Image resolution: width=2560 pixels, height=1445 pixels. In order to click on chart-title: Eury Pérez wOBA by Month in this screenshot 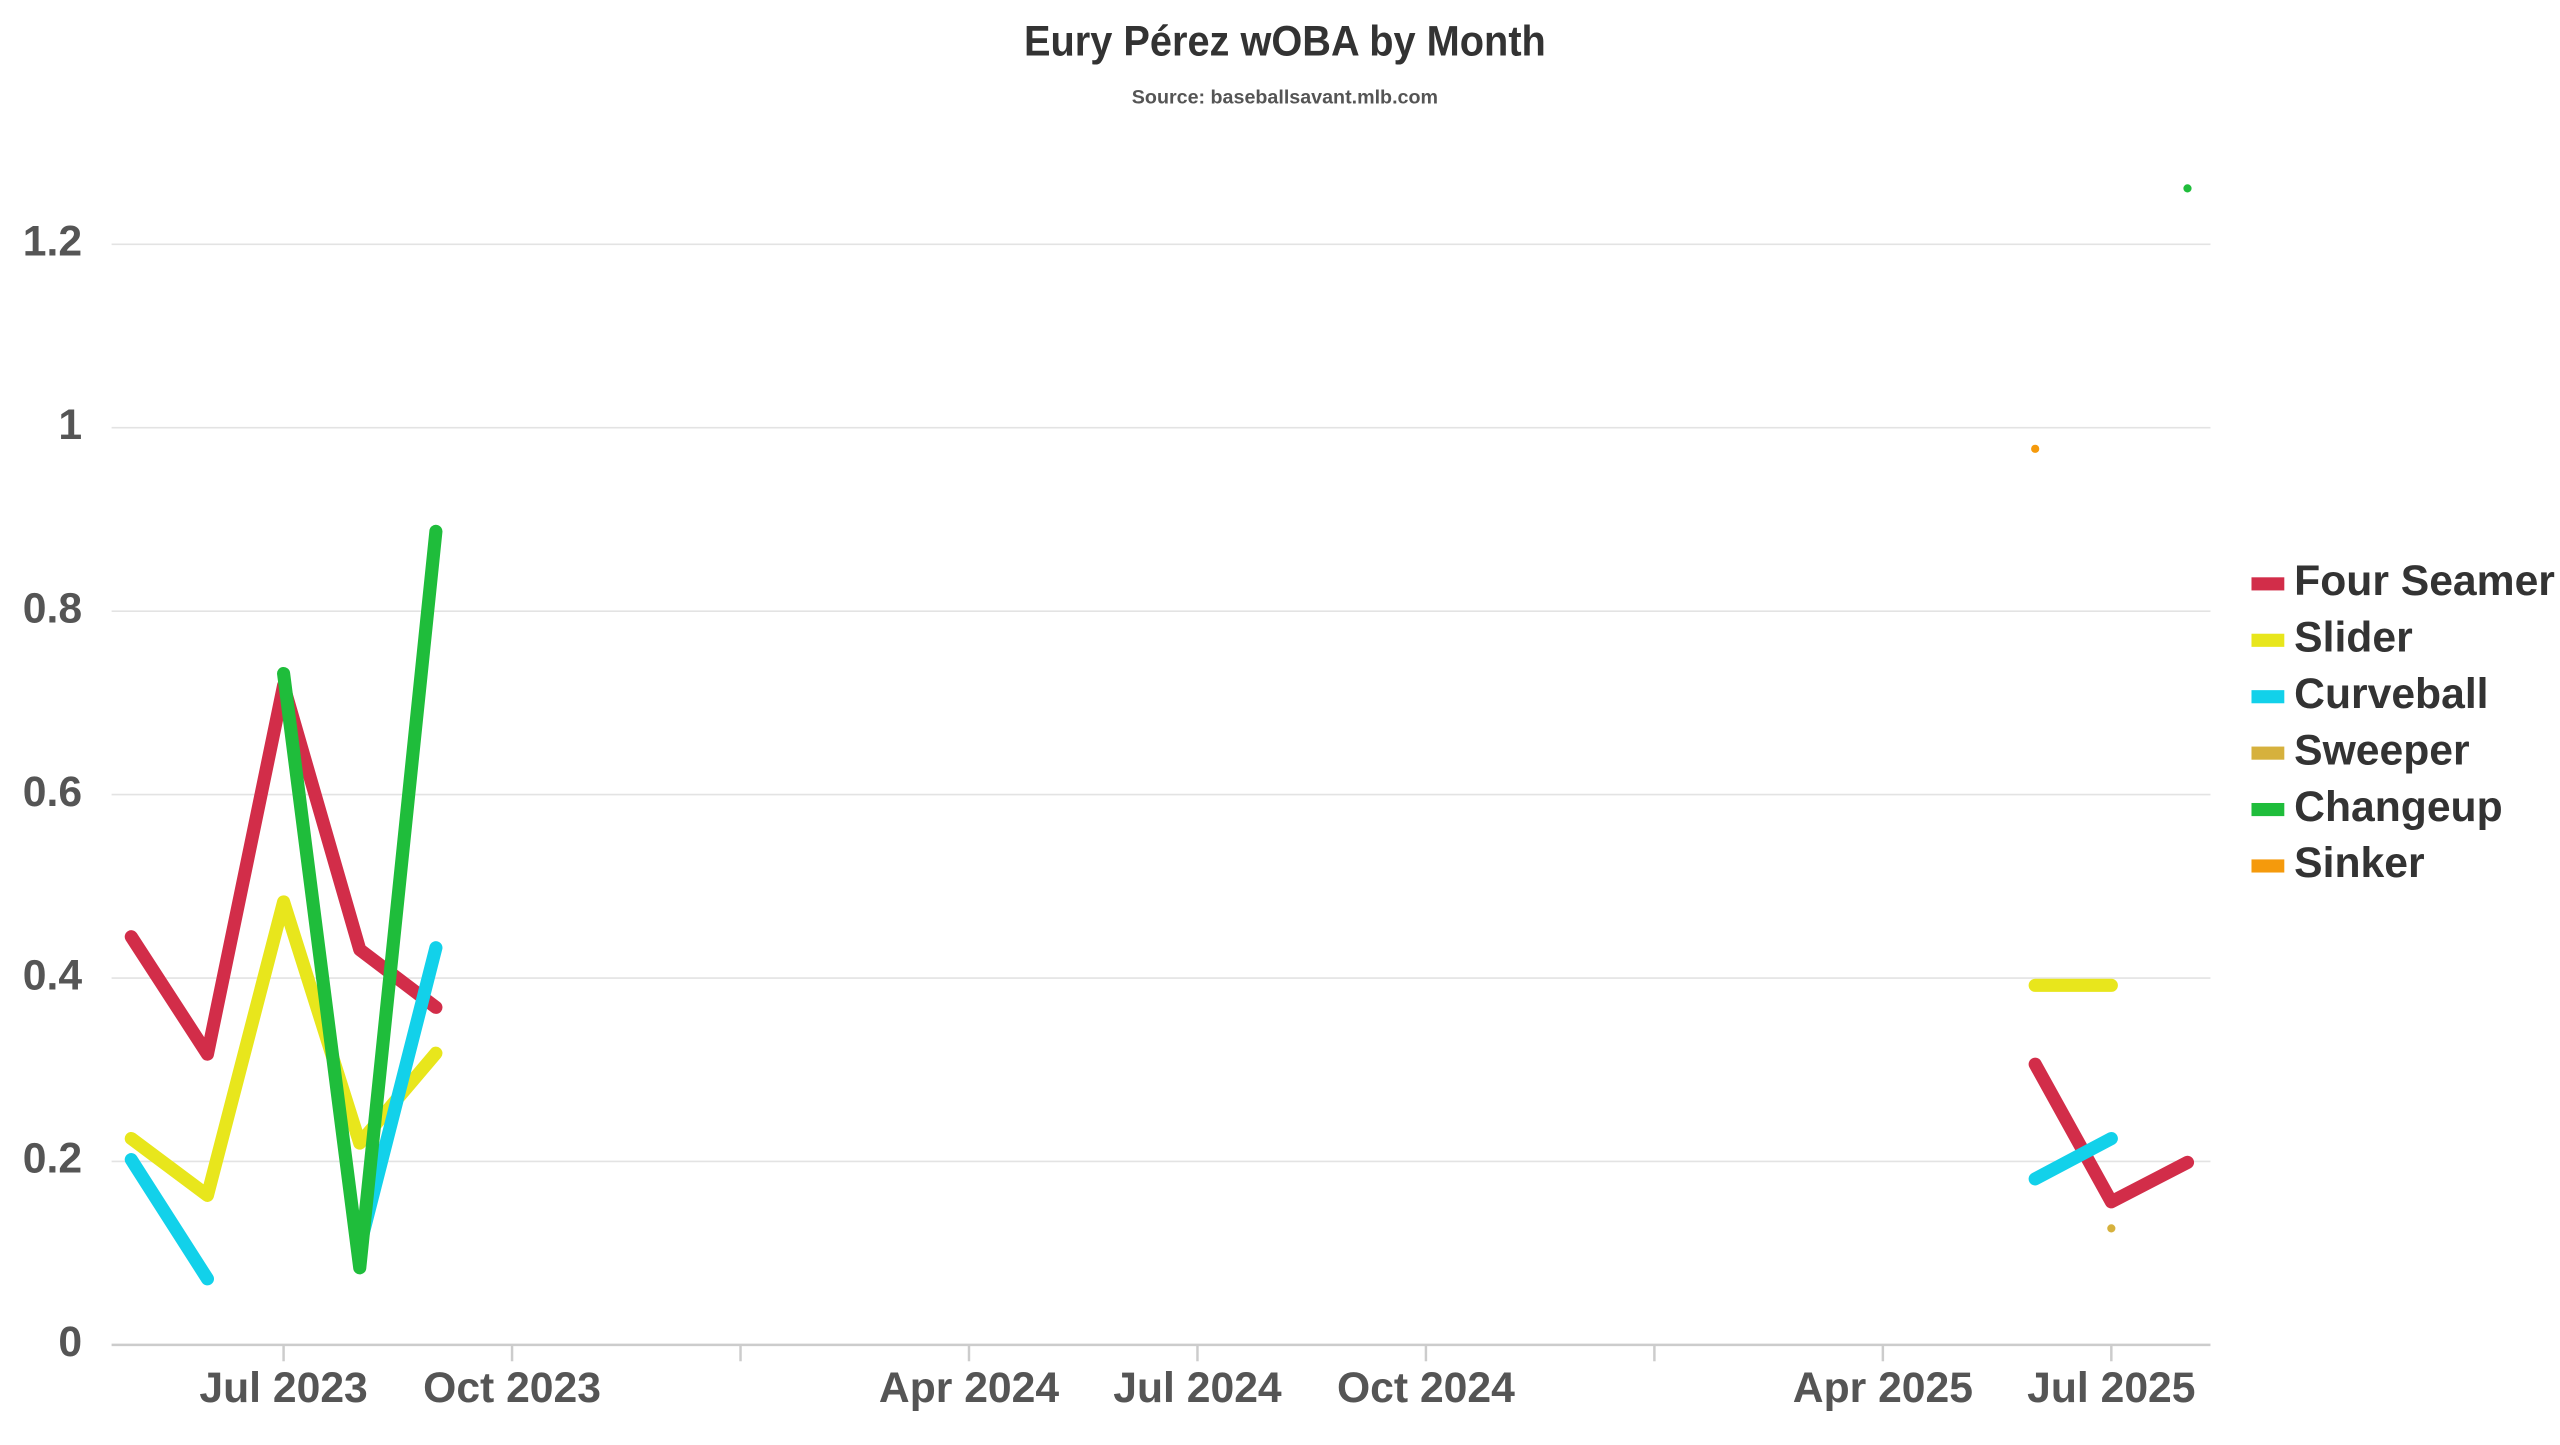, I will do `click(1285, 42)`.